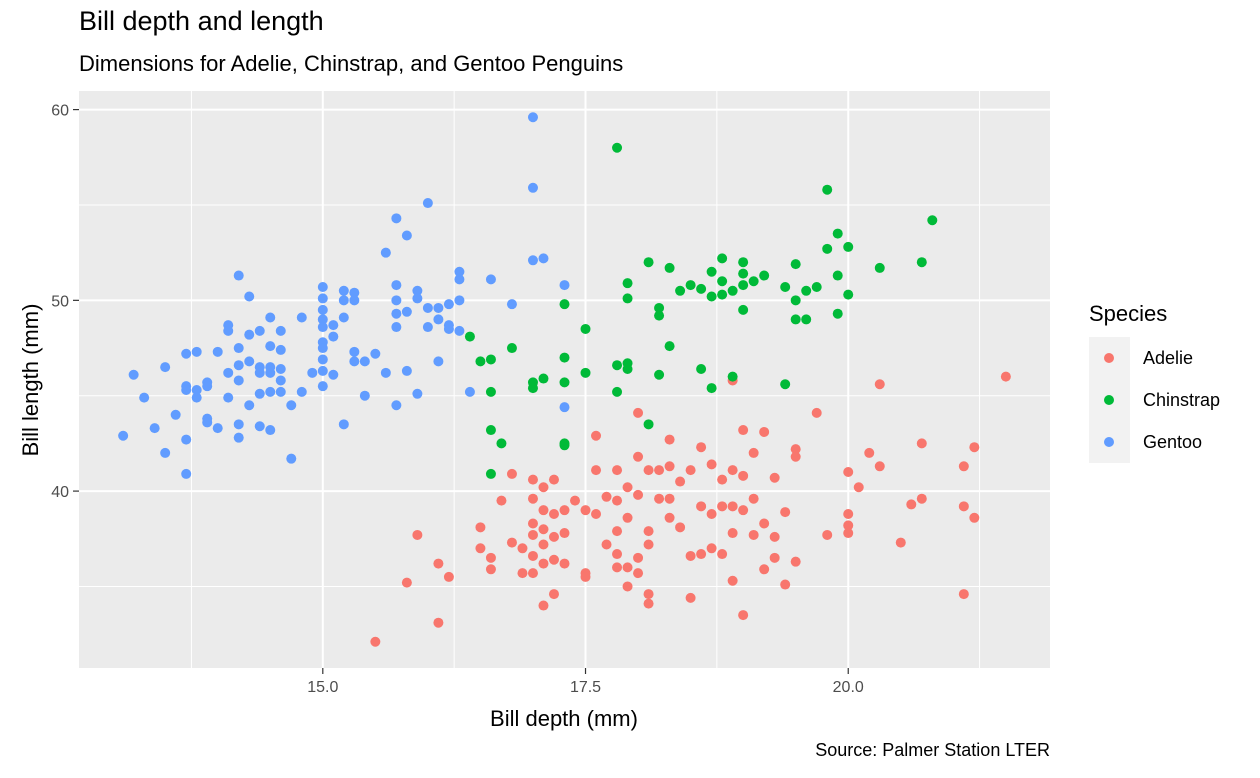 The image size is (1260, 778). I want to click on x-axis-title: Bill depth (mm), so click(564, 718).